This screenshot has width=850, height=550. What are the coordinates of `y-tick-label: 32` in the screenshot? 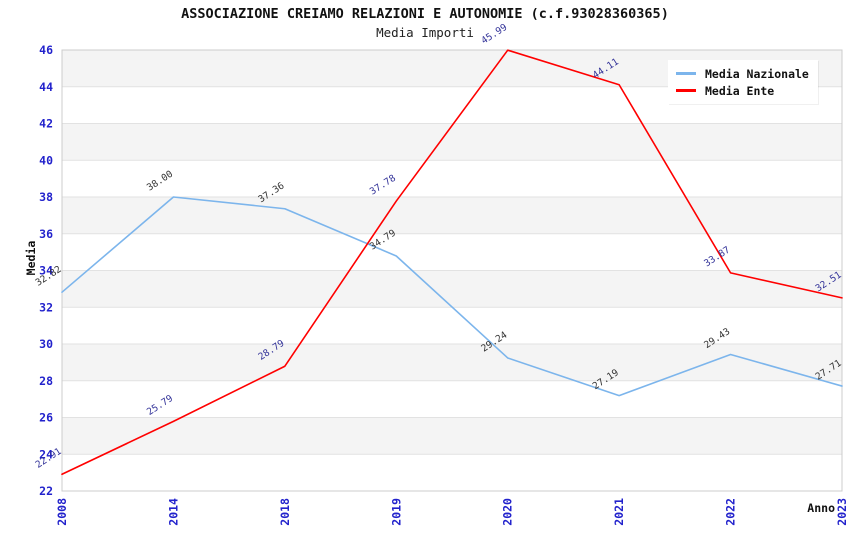 It's located at (46, 307).